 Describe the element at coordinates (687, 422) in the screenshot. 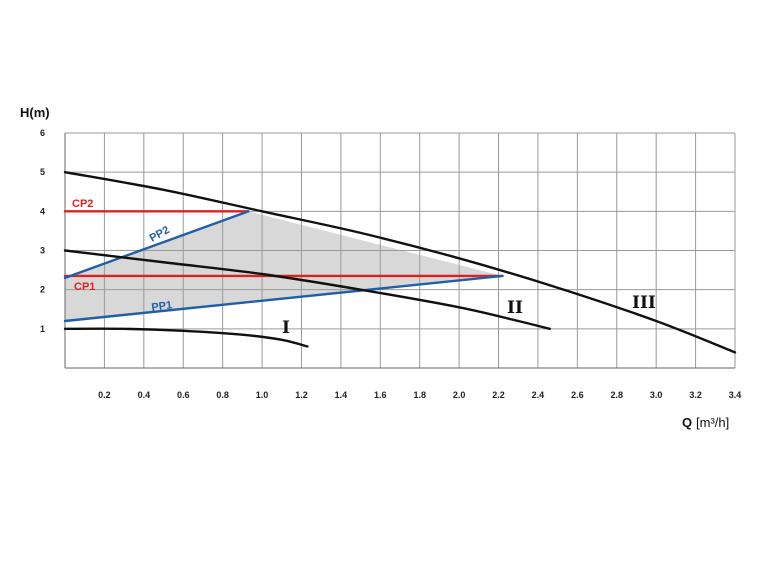

I see `x-axis-title: Q` at that location.